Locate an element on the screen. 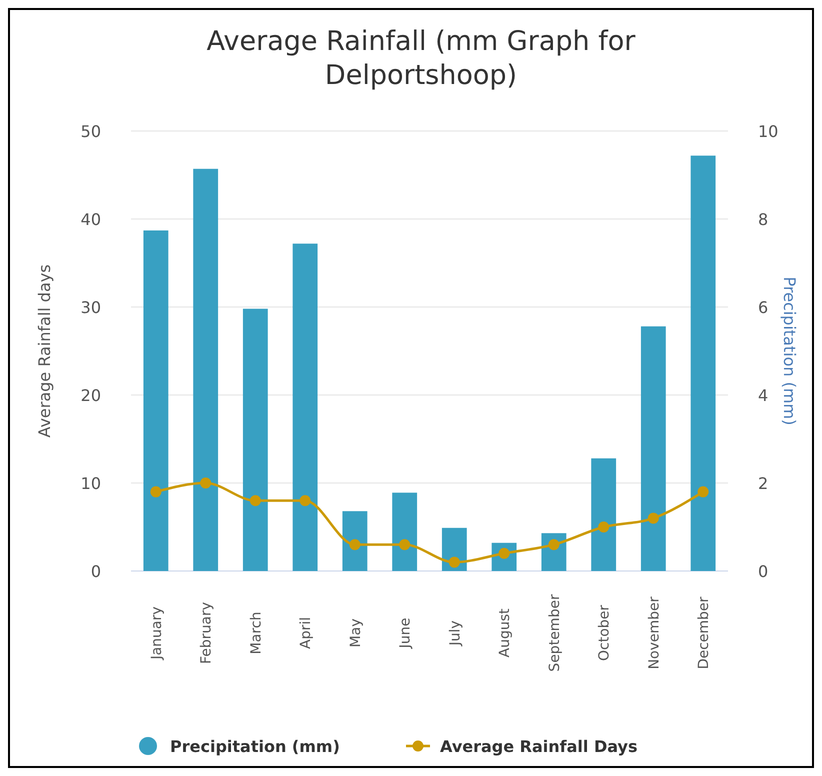 This screenshot has height=776, width=822. y2-tick-label: 2 is located at coordinates (763, 483).